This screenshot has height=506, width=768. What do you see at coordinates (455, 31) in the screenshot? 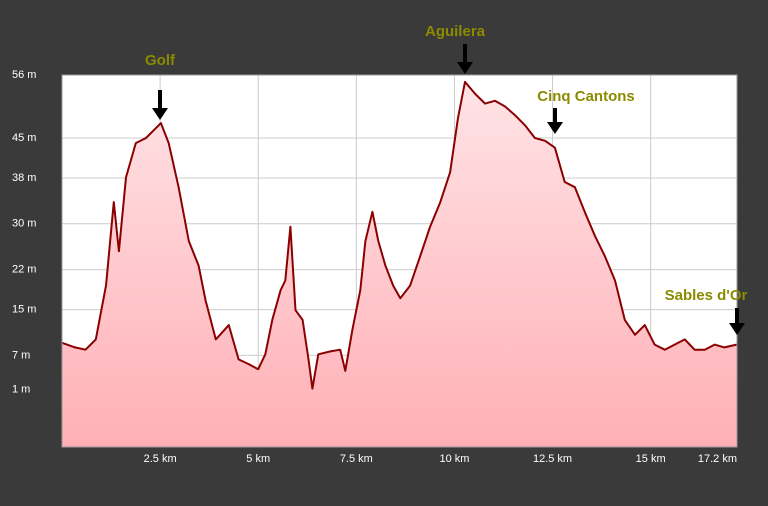
I see `annotation: Aguilera` at bounding box center [455, 31].